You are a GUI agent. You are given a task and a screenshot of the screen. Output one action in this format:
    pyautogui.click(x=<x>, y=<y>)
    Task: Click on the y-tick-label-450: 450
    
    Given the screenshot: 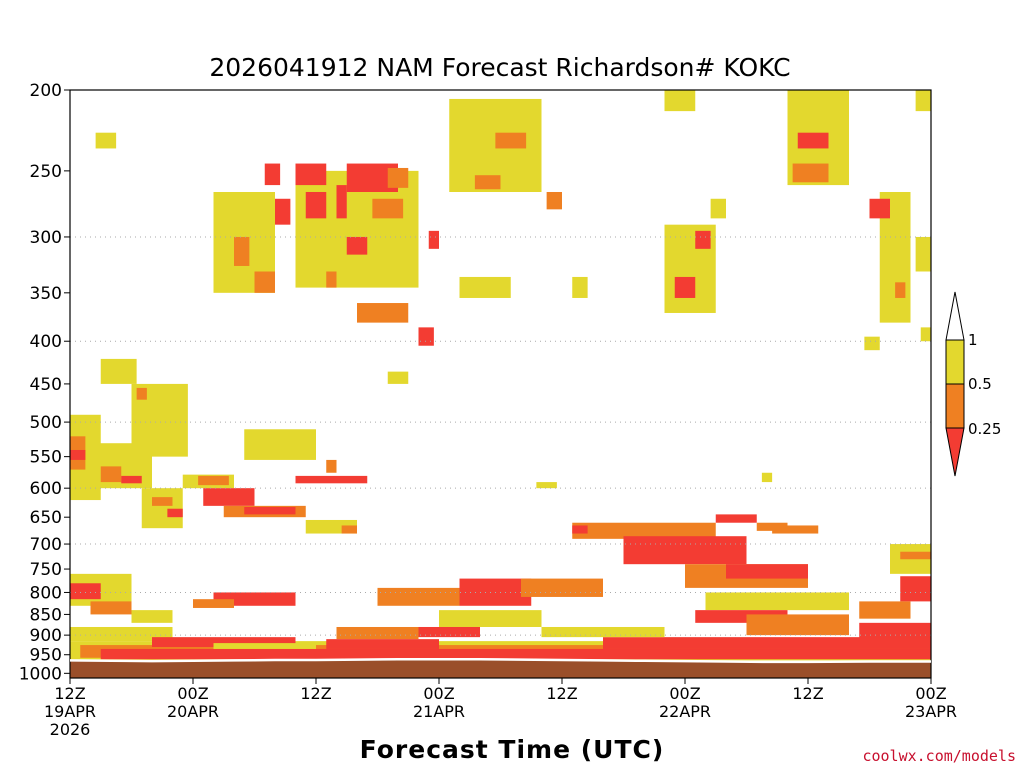 What is the action you would take?
    pyautogui.click(x=46, y=385)
    